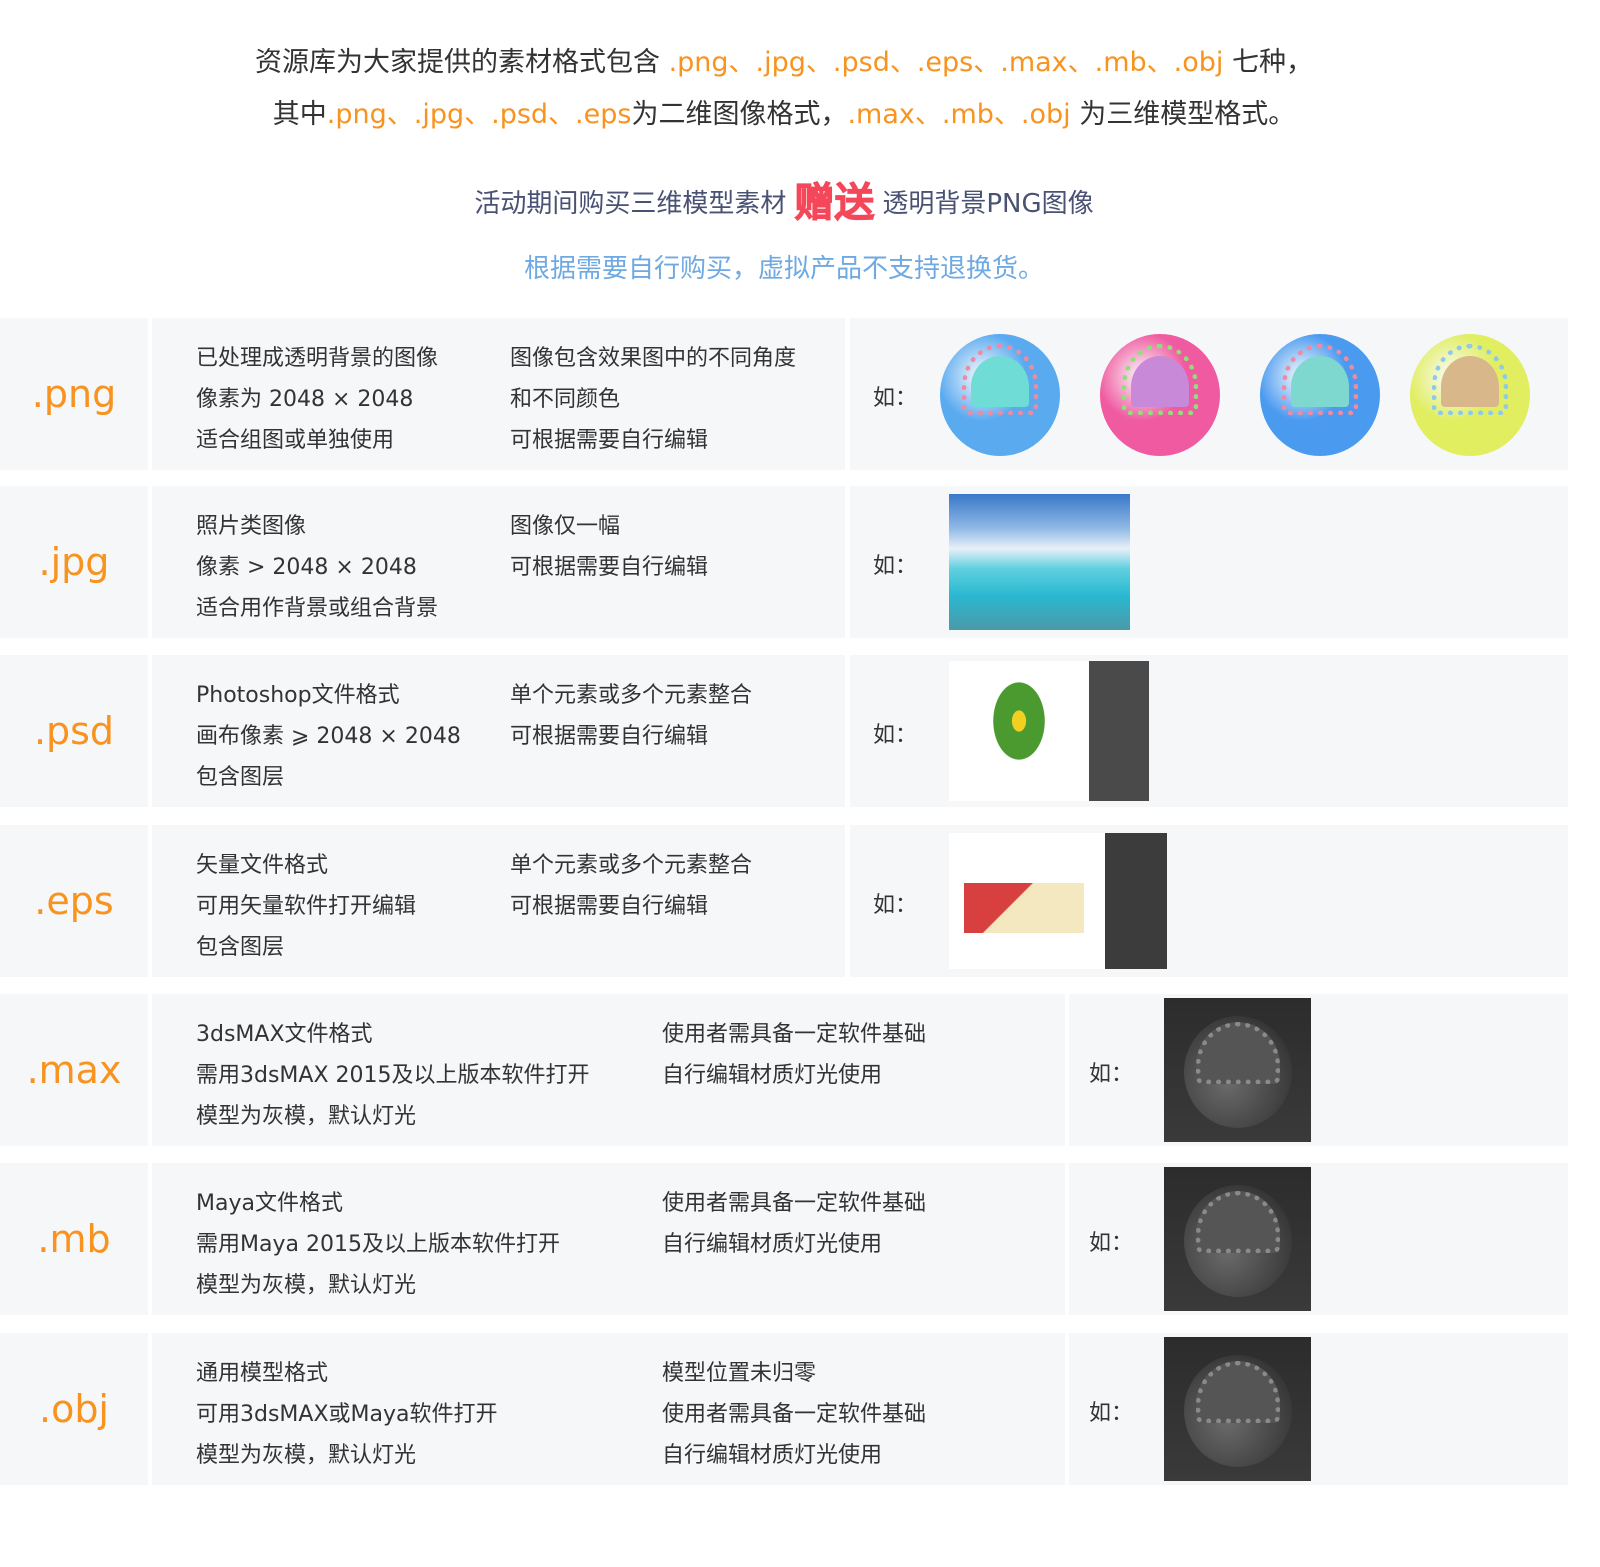  I want to click on description-line: 可用3dsMAX或Maya软件打开, so click(347, 1414).